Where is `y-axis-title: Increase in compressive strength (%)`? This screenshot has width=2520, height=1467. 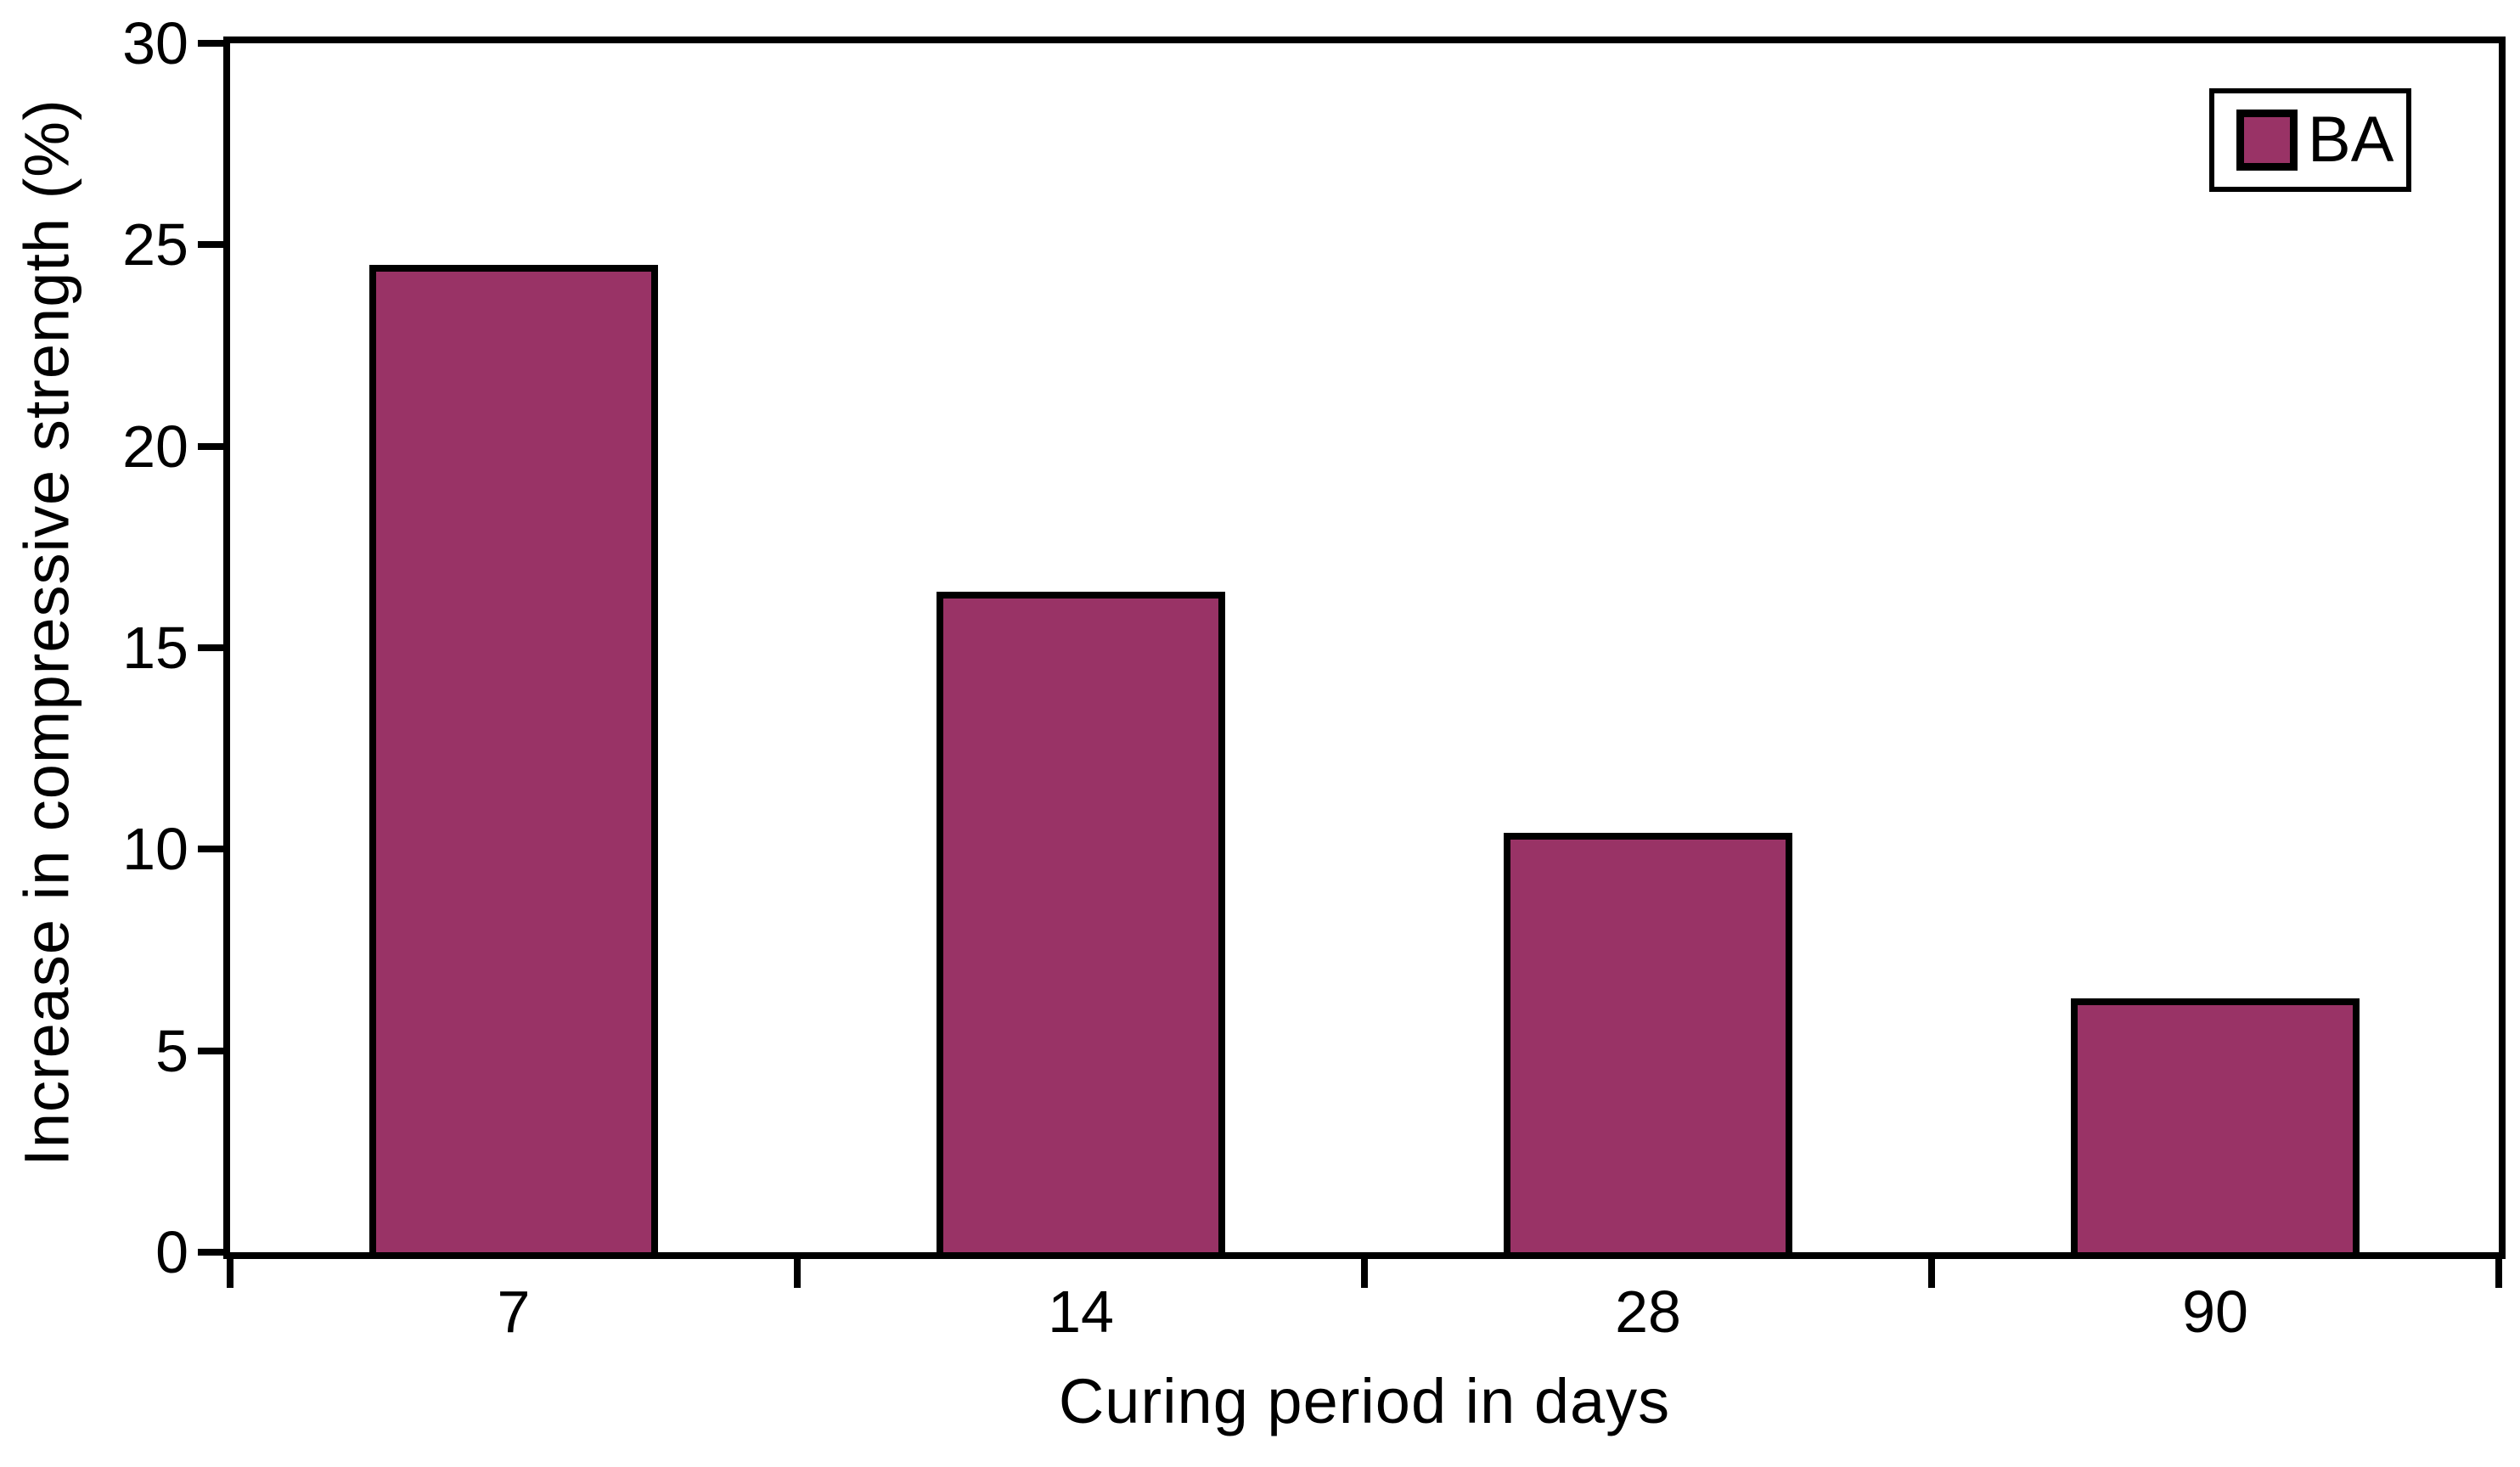
y-axis-title: Increase in compressive strength (%) is located at coordinates (46, 632).